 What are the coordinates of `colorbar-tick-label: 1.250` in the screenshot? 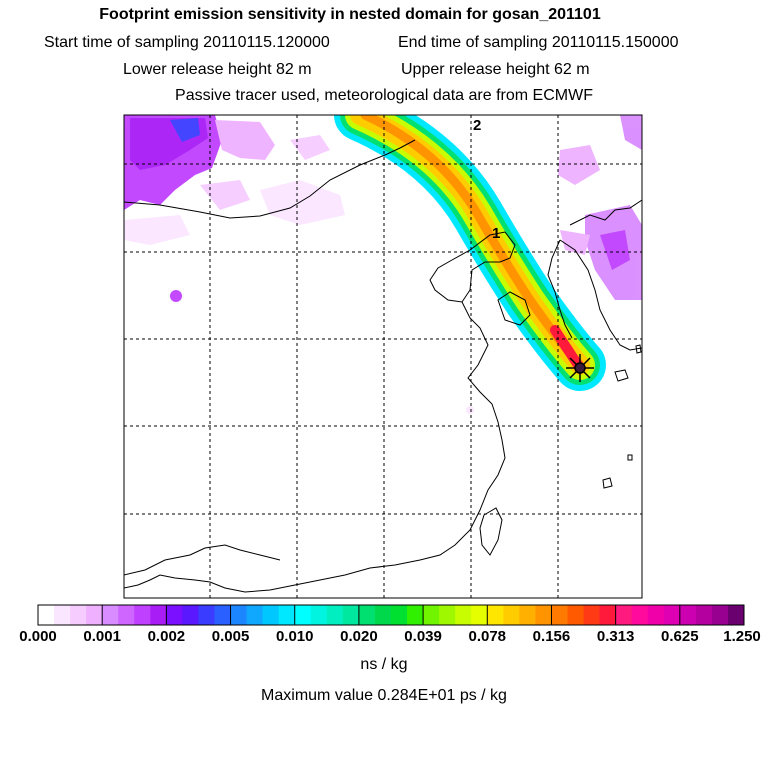 It's located at (742, 636).